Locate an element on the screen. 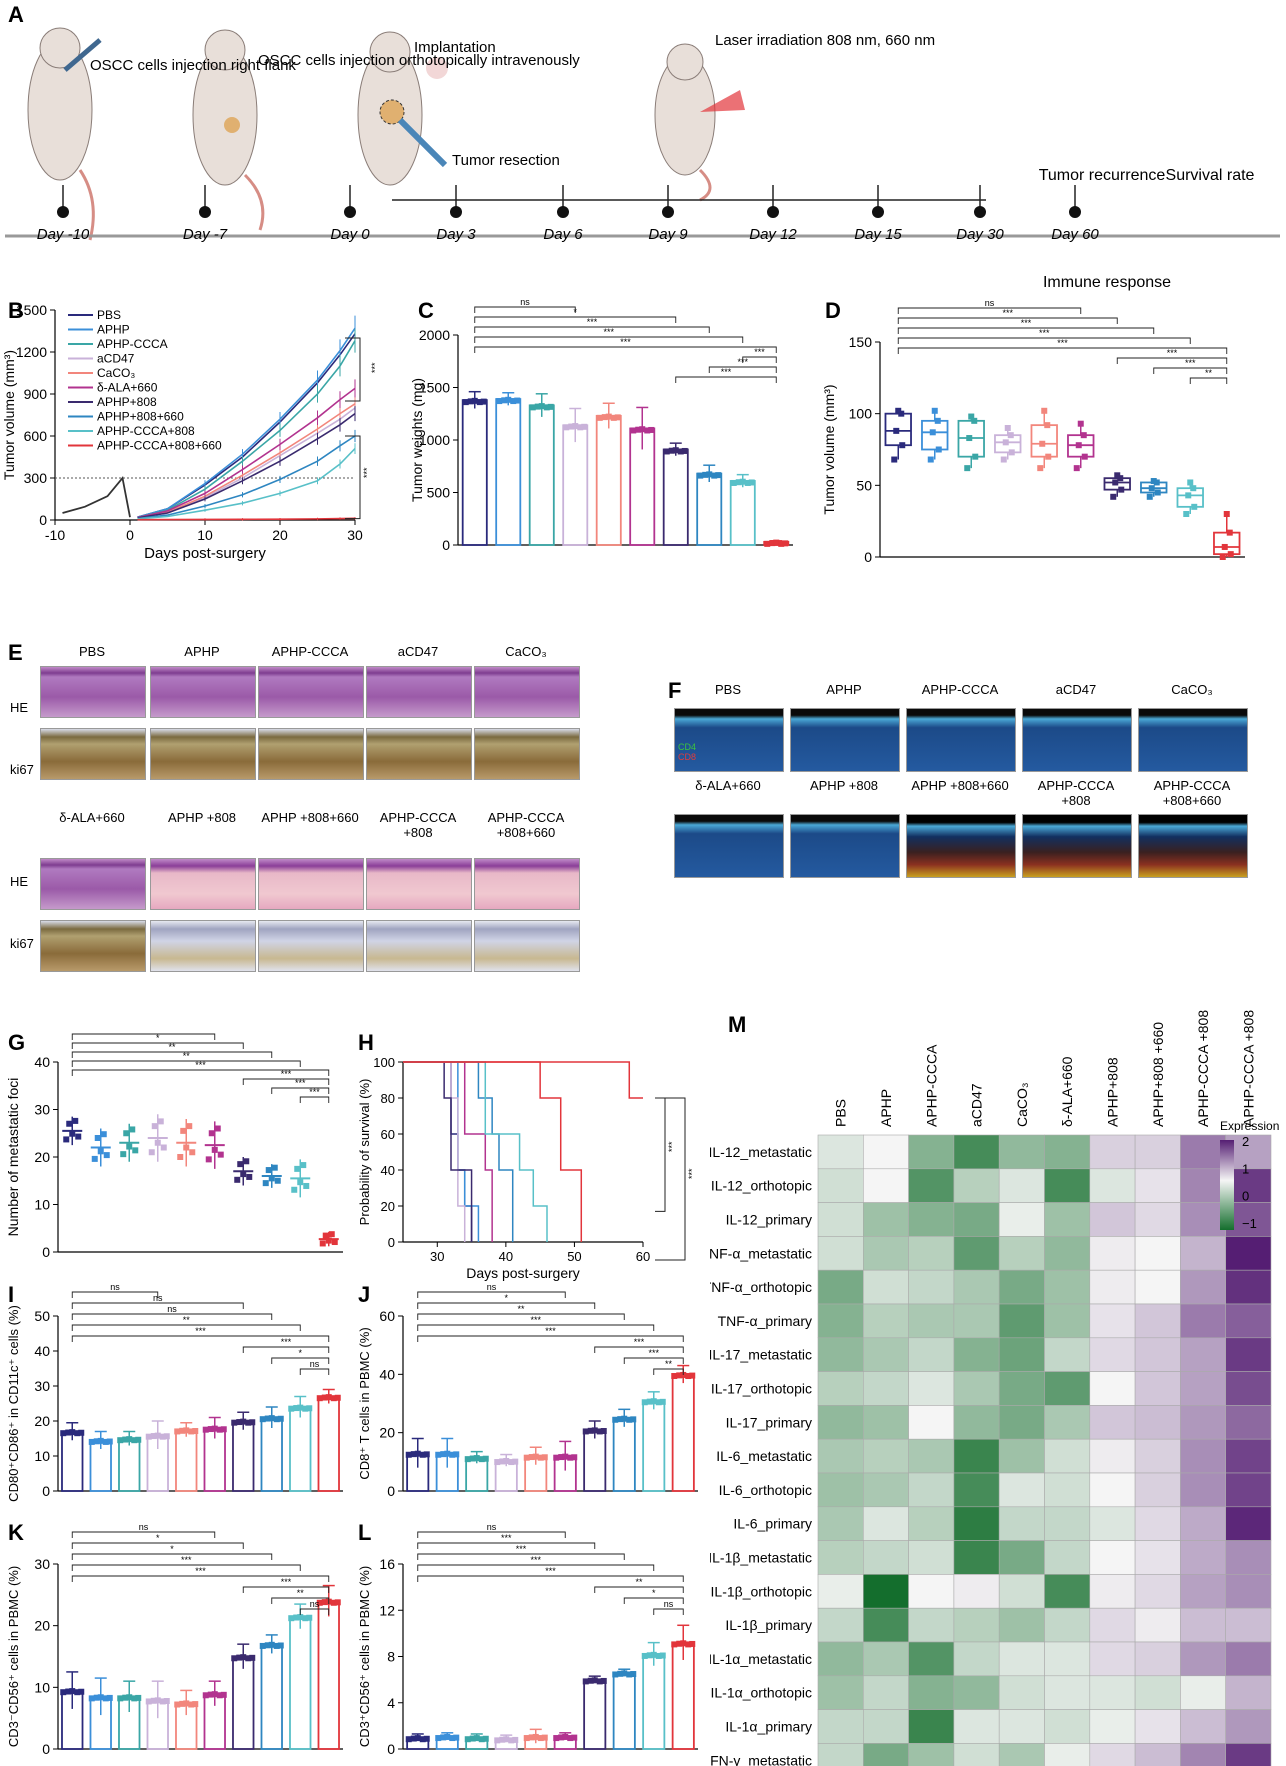 The image size is (1286, 1766). heatmap-column-label: APHP+808 is located at coordinates (1112, 1092).